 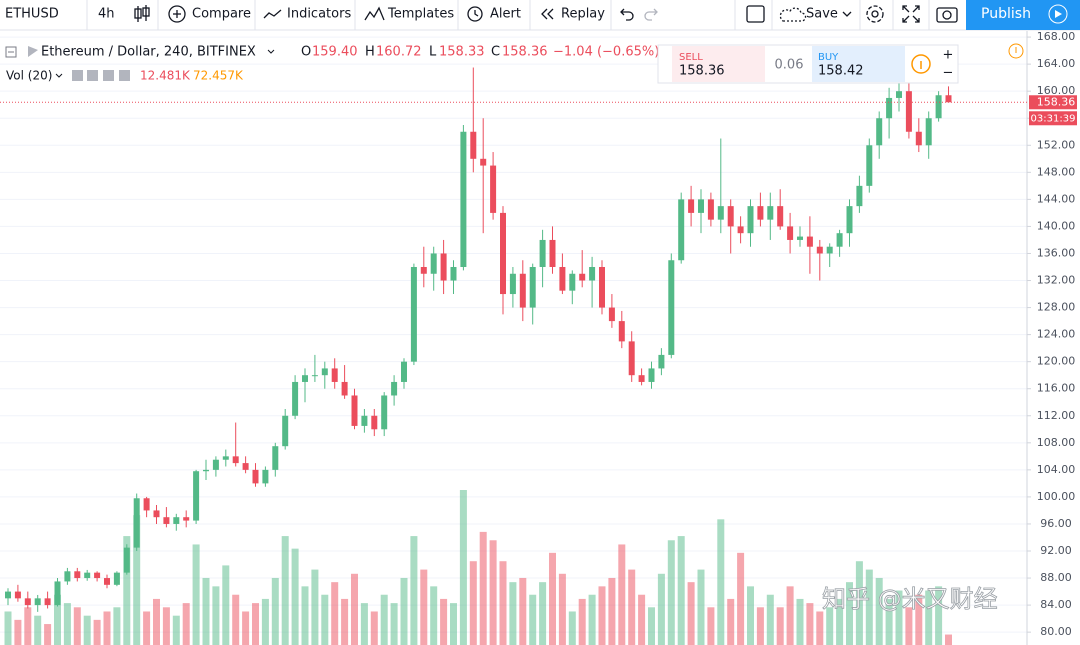 What do you see at coordinates (651, 14) in the screenshot?
I see `redo-icon` at bounding box center [651, 14].